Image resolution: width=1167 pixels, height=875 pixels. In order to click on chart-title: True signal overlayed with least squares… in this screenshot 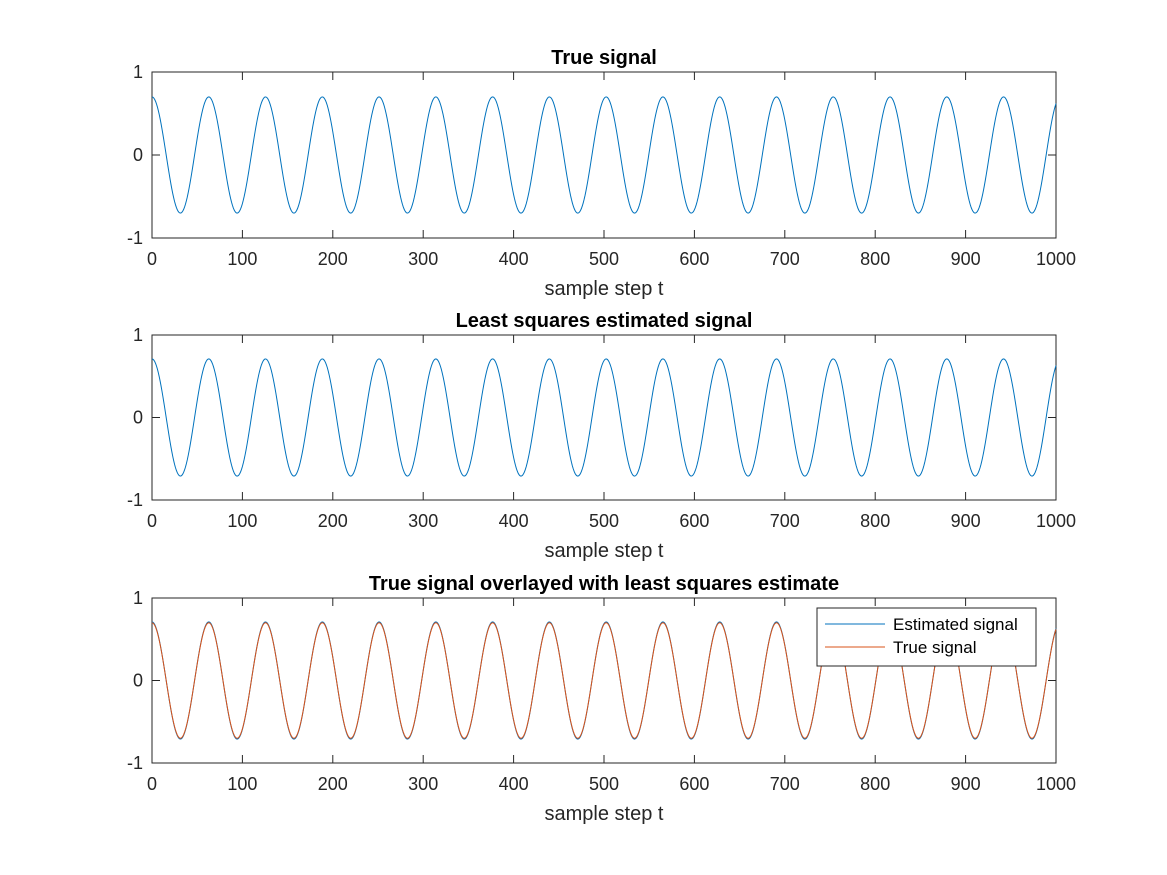, I will do `click(604, 584)`.